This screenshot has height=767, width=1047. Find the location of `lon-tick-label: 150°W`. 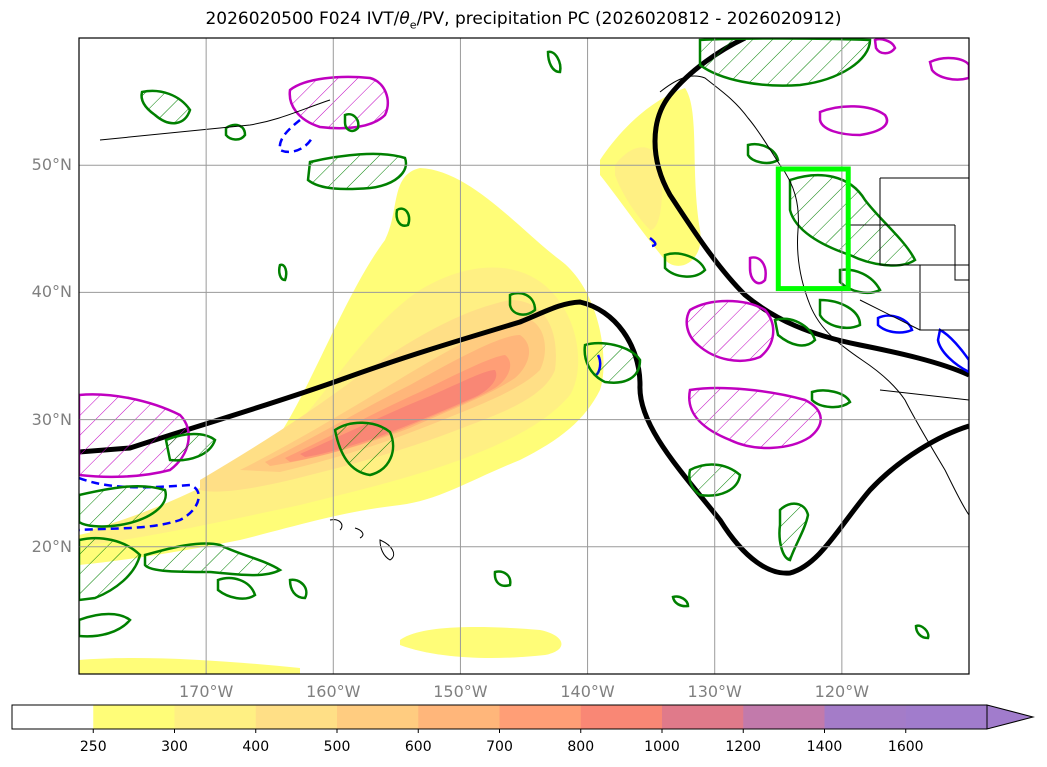

lon-tick-label: 150°W is located at coordinates (460, 691).